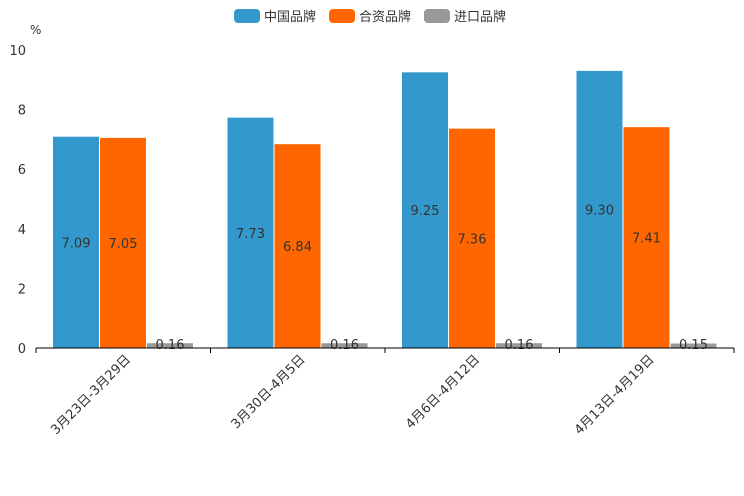 The width and height of the screenshot is (744, 496). I want to click on x-tick-label: 3月30日-4月5日, so click(269, 392).